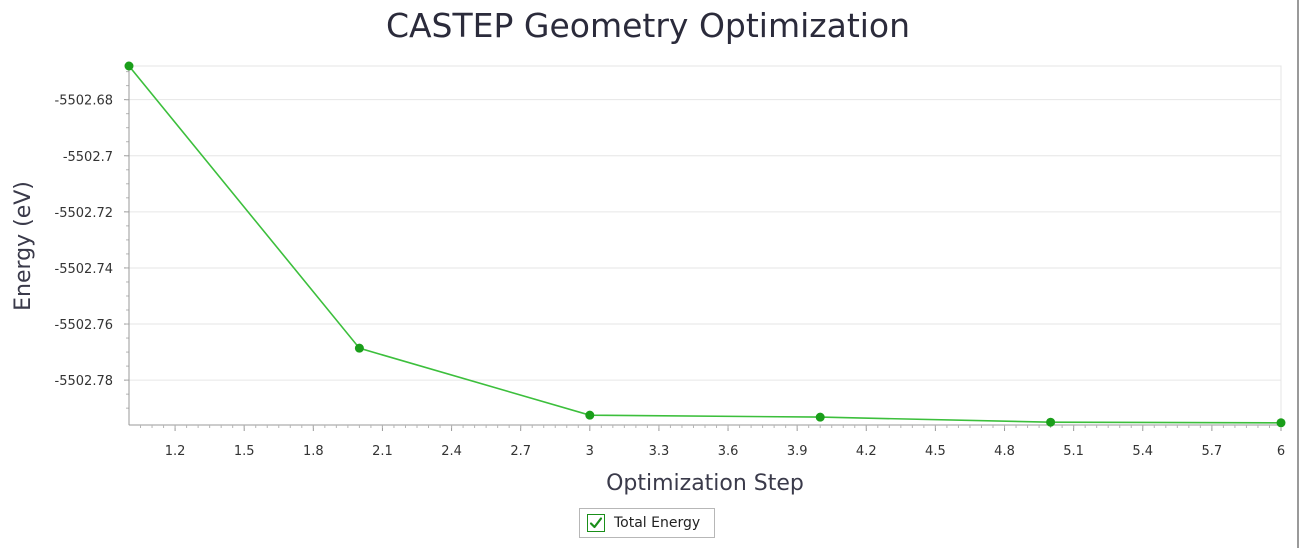 The image size is (1299, 552). Describe the element at coordinates (728, 451) in the screenshot. I see `x-tick-label: 3.6` at that location.